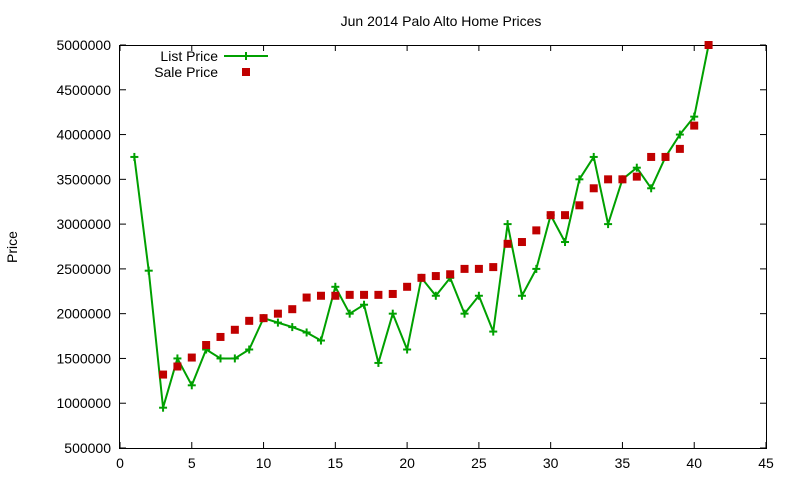 This screenshot has height=485, width=800. What do you see at coordinates (83, 179) in the screenshot?
I see `y-tick-label: 3500000` at bounding box center [83, 179].